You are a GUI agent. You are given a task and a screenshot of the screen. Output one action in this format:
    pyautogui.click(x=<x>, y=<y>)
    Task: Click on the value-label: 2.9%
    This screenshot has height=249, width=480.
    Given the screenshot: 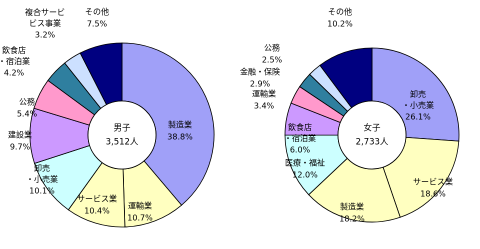 What is the action you would take?
    pyautogui.click(x=260, y=84)
    